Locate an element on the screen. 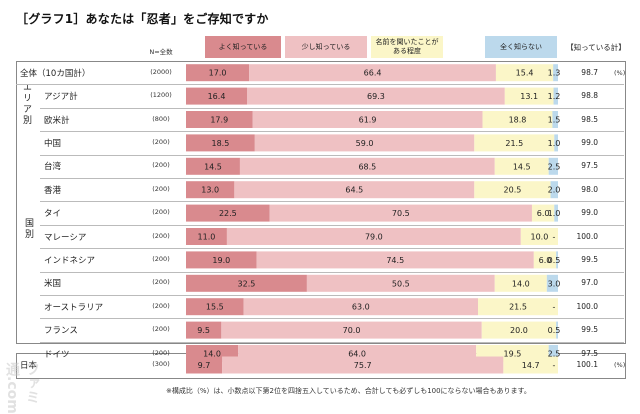 This screenshot has height=414, width=640. total-header: 【知っている計】 is located at coordinates (596, 47).